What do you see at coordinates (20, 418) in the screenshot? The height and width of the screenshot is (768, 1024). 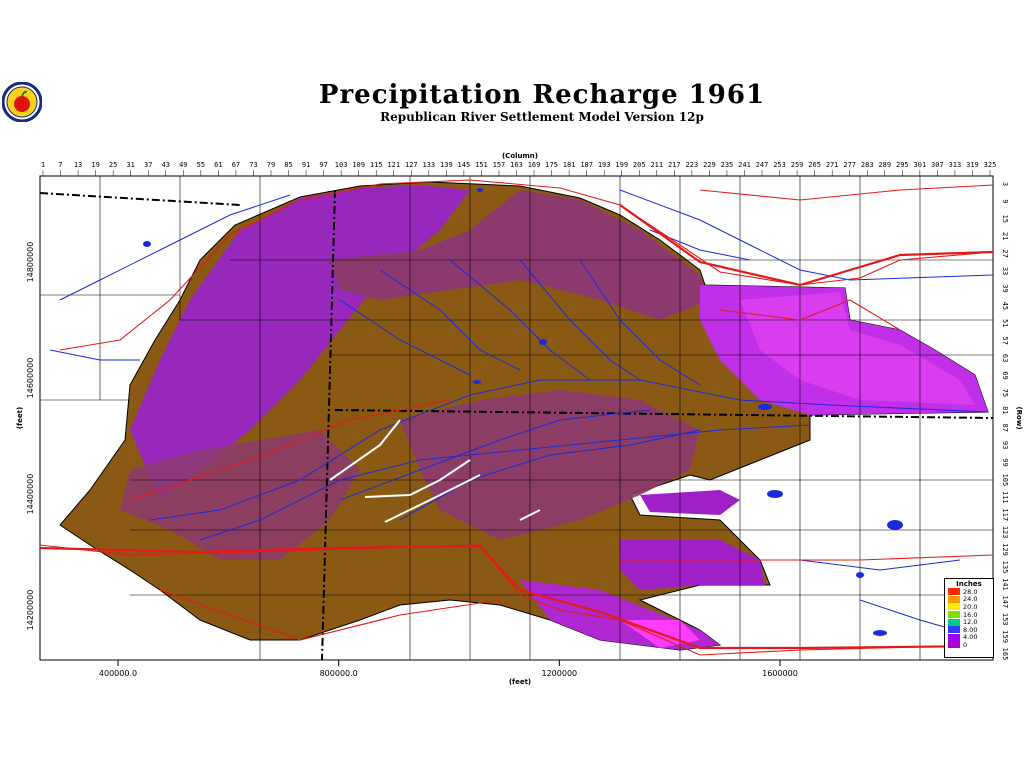 I see `y-axis-label: (feet)` at bounding box center [20, 418].